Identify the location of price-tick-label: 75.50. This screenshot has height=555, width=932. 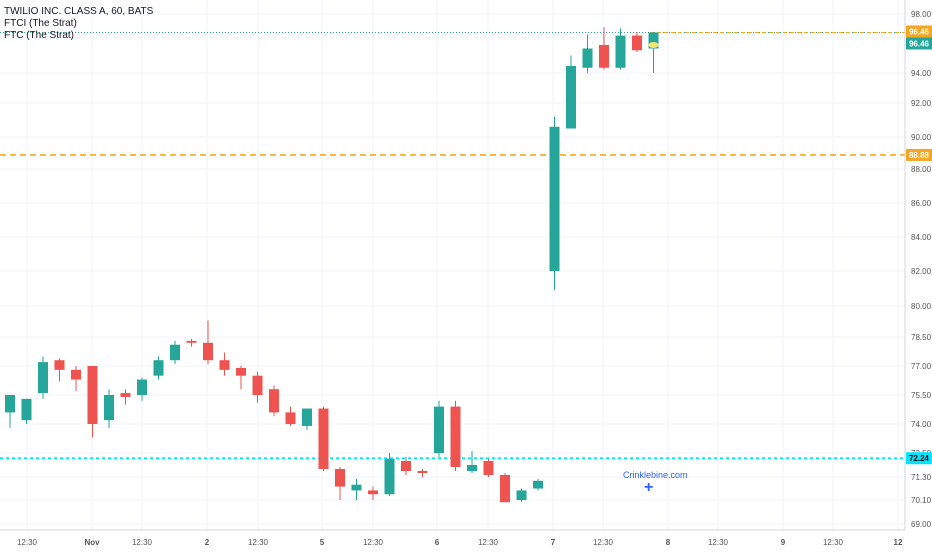
(921, 395).